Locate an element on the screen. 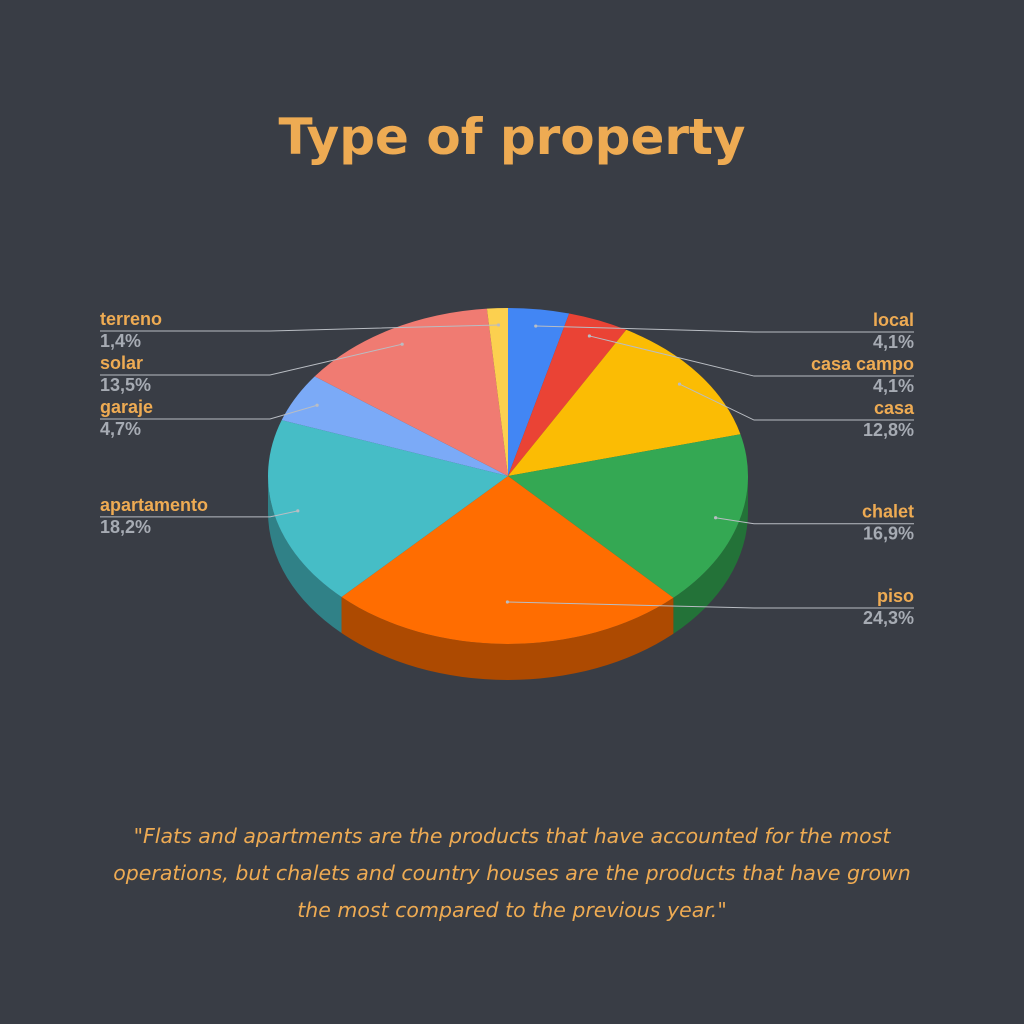 This screenshot has width=1024, height=1024. value-casa: 12,8% is located at coordinates (888, 430).